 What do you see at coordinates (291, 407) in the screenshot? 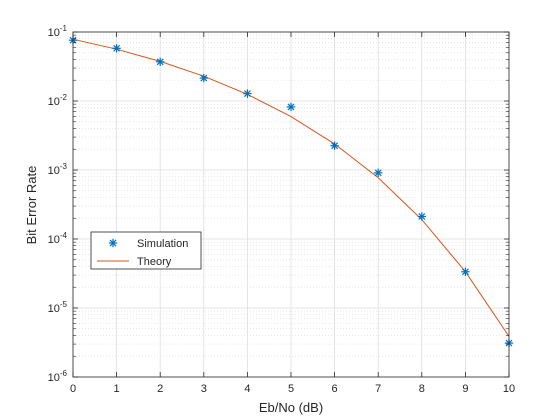
I see `x-axis-label: Eb/No (dB)` at bounding box center [291, 407].